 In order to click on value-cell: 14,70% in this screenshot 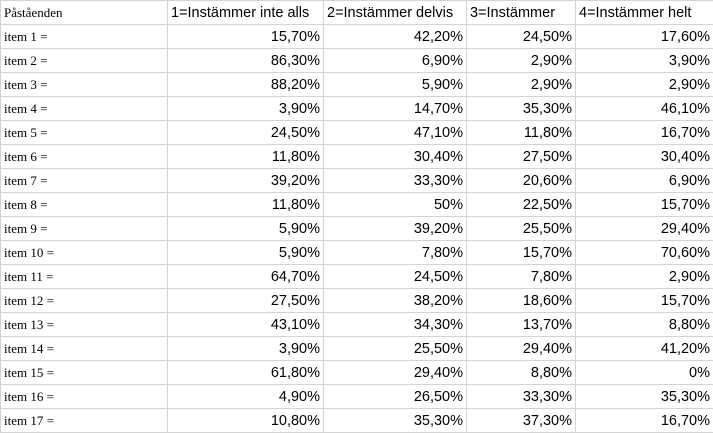, I will do `click(395, 109)`.